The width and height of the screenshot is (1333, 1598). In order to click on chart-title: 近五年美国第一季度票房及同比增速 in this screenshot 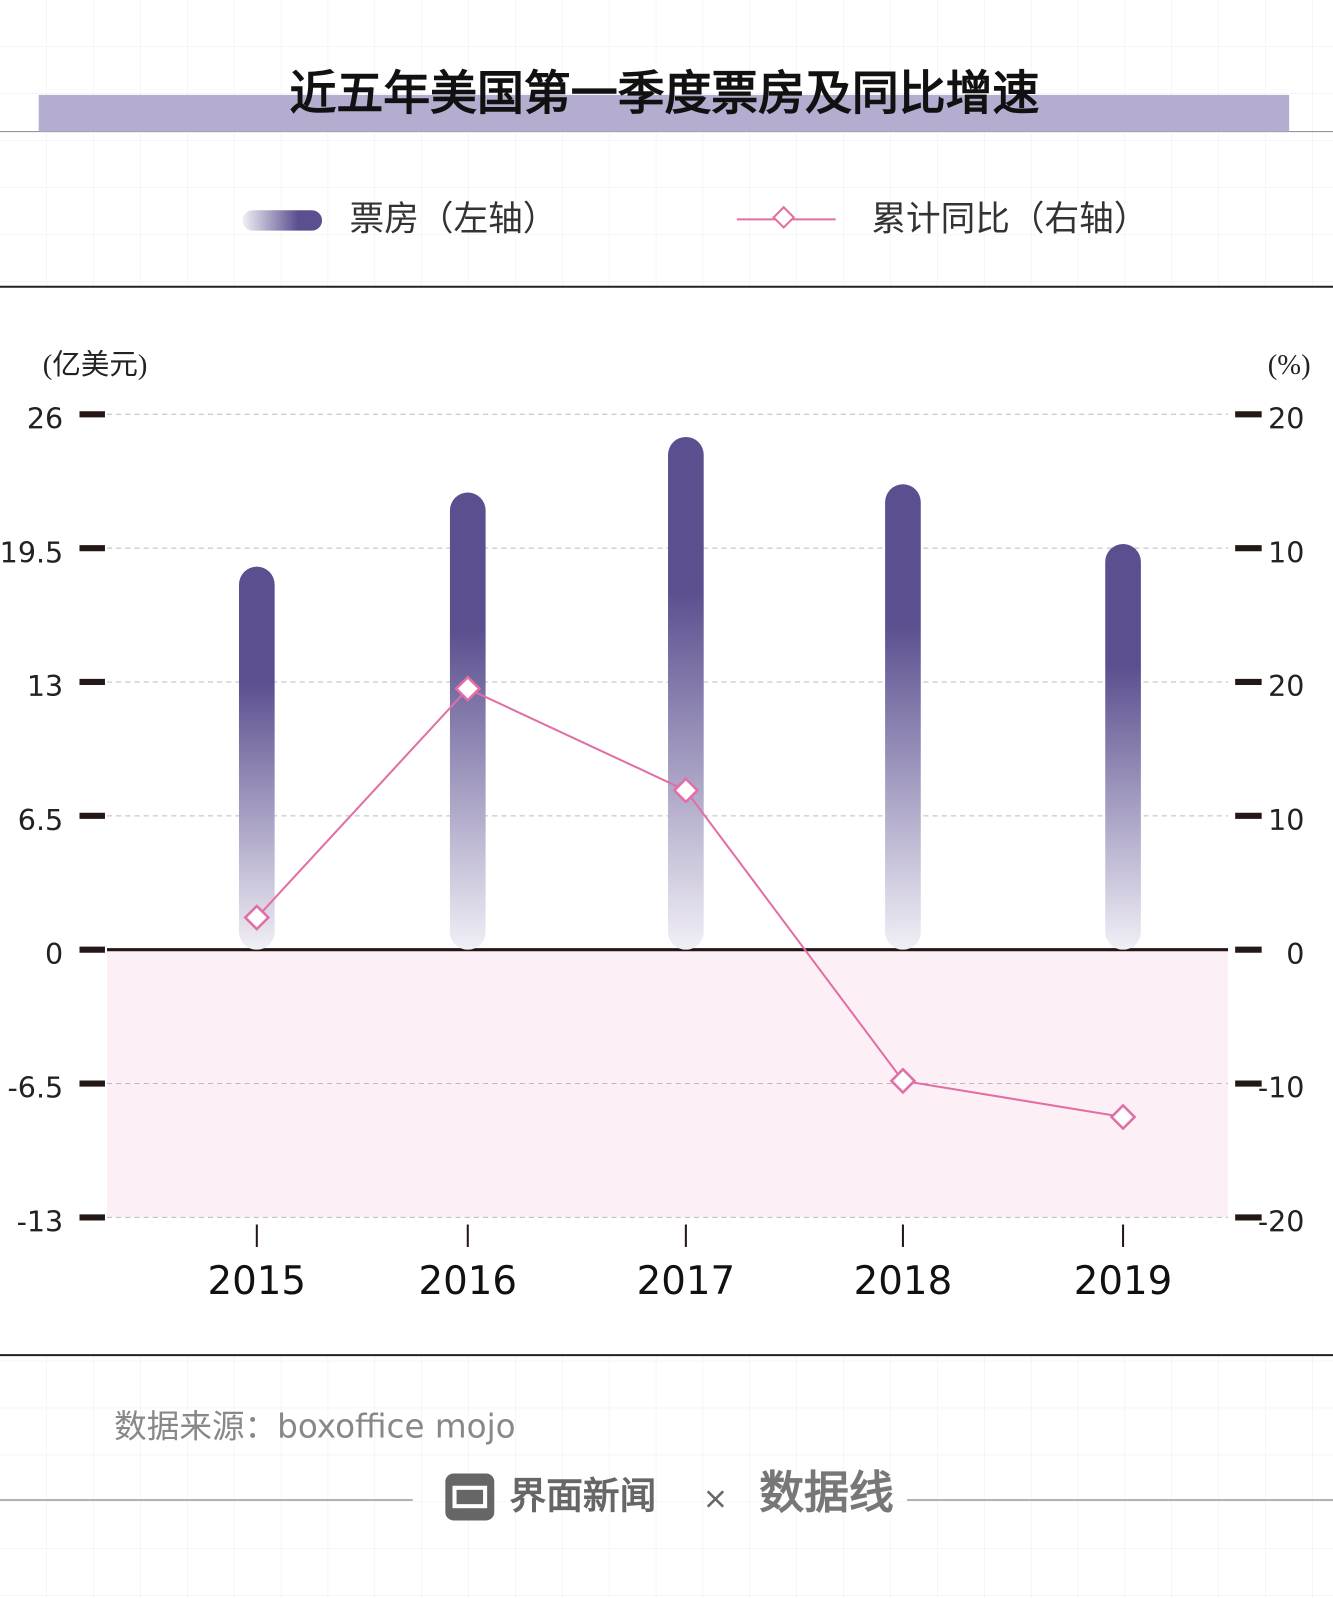, I will do `click(665, 93)`.